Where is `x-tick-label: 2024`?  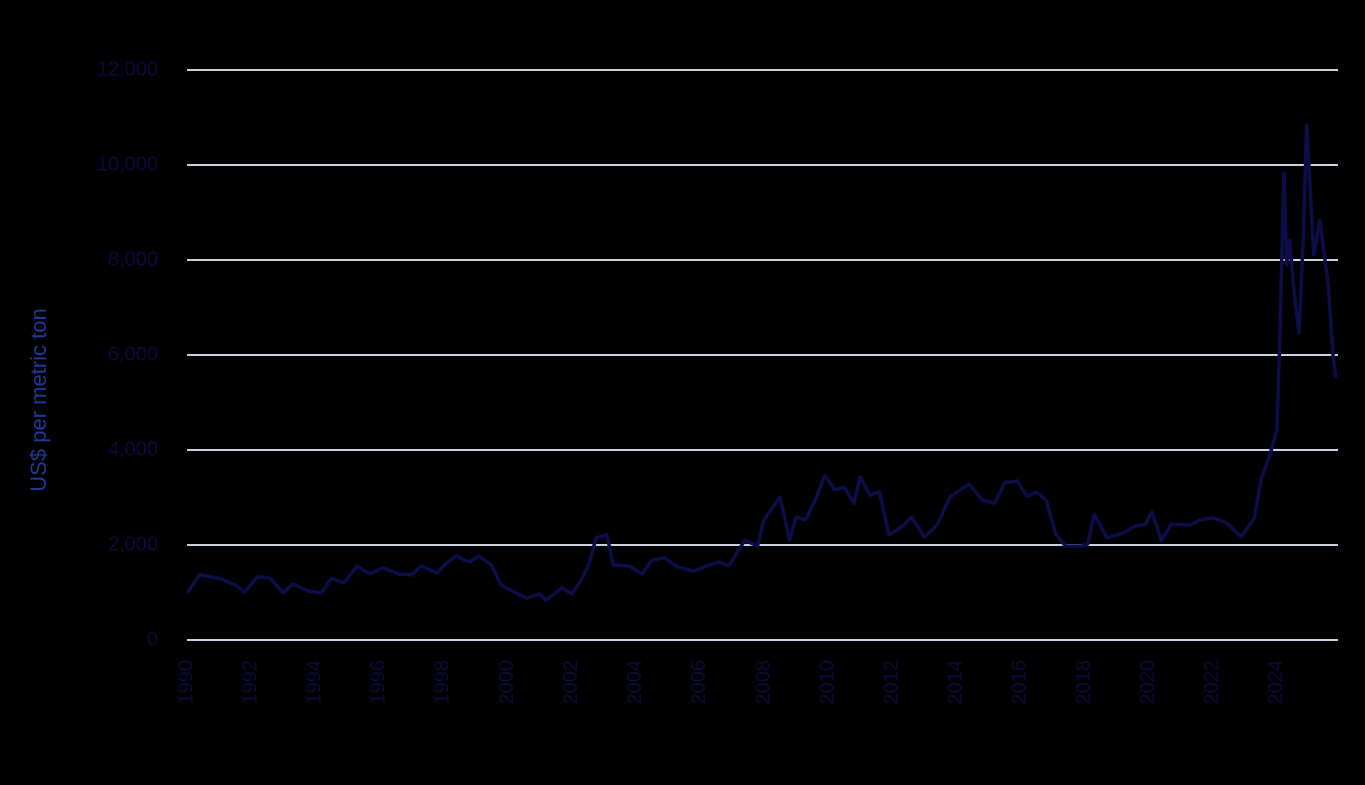
x-tick-label: 2024 is located at coordinates (1276, 682).